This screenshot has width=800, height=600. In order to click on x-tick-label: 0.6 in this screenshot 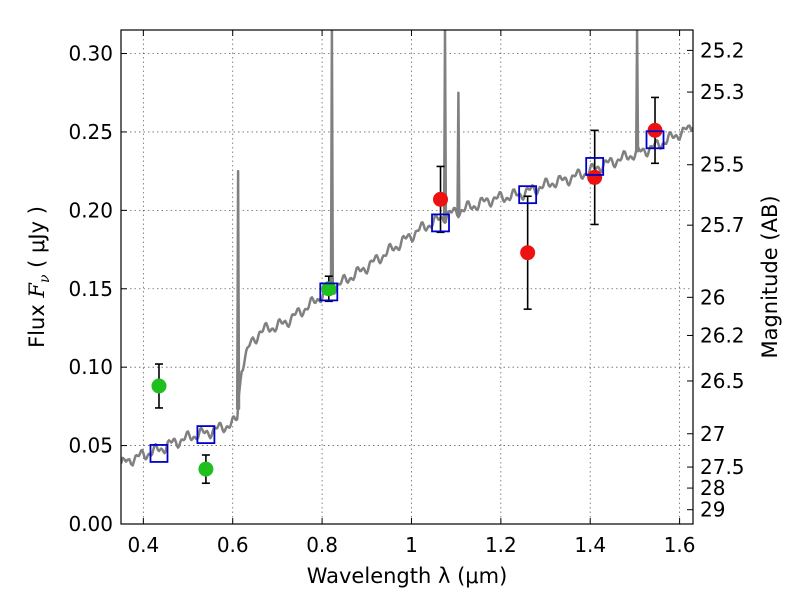, I will do `click(233, 545)`.